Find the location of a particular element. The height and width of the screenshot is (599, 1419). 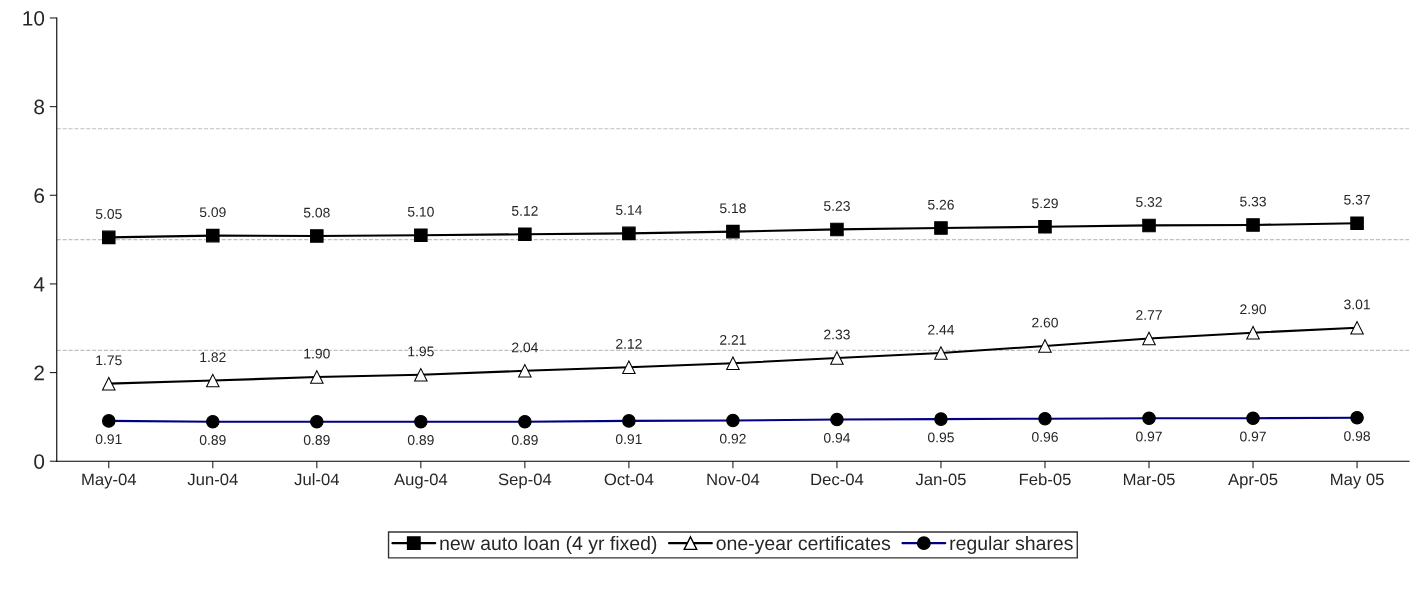

x-tick-label: Oct-04 is located at coordinates (629, 479).